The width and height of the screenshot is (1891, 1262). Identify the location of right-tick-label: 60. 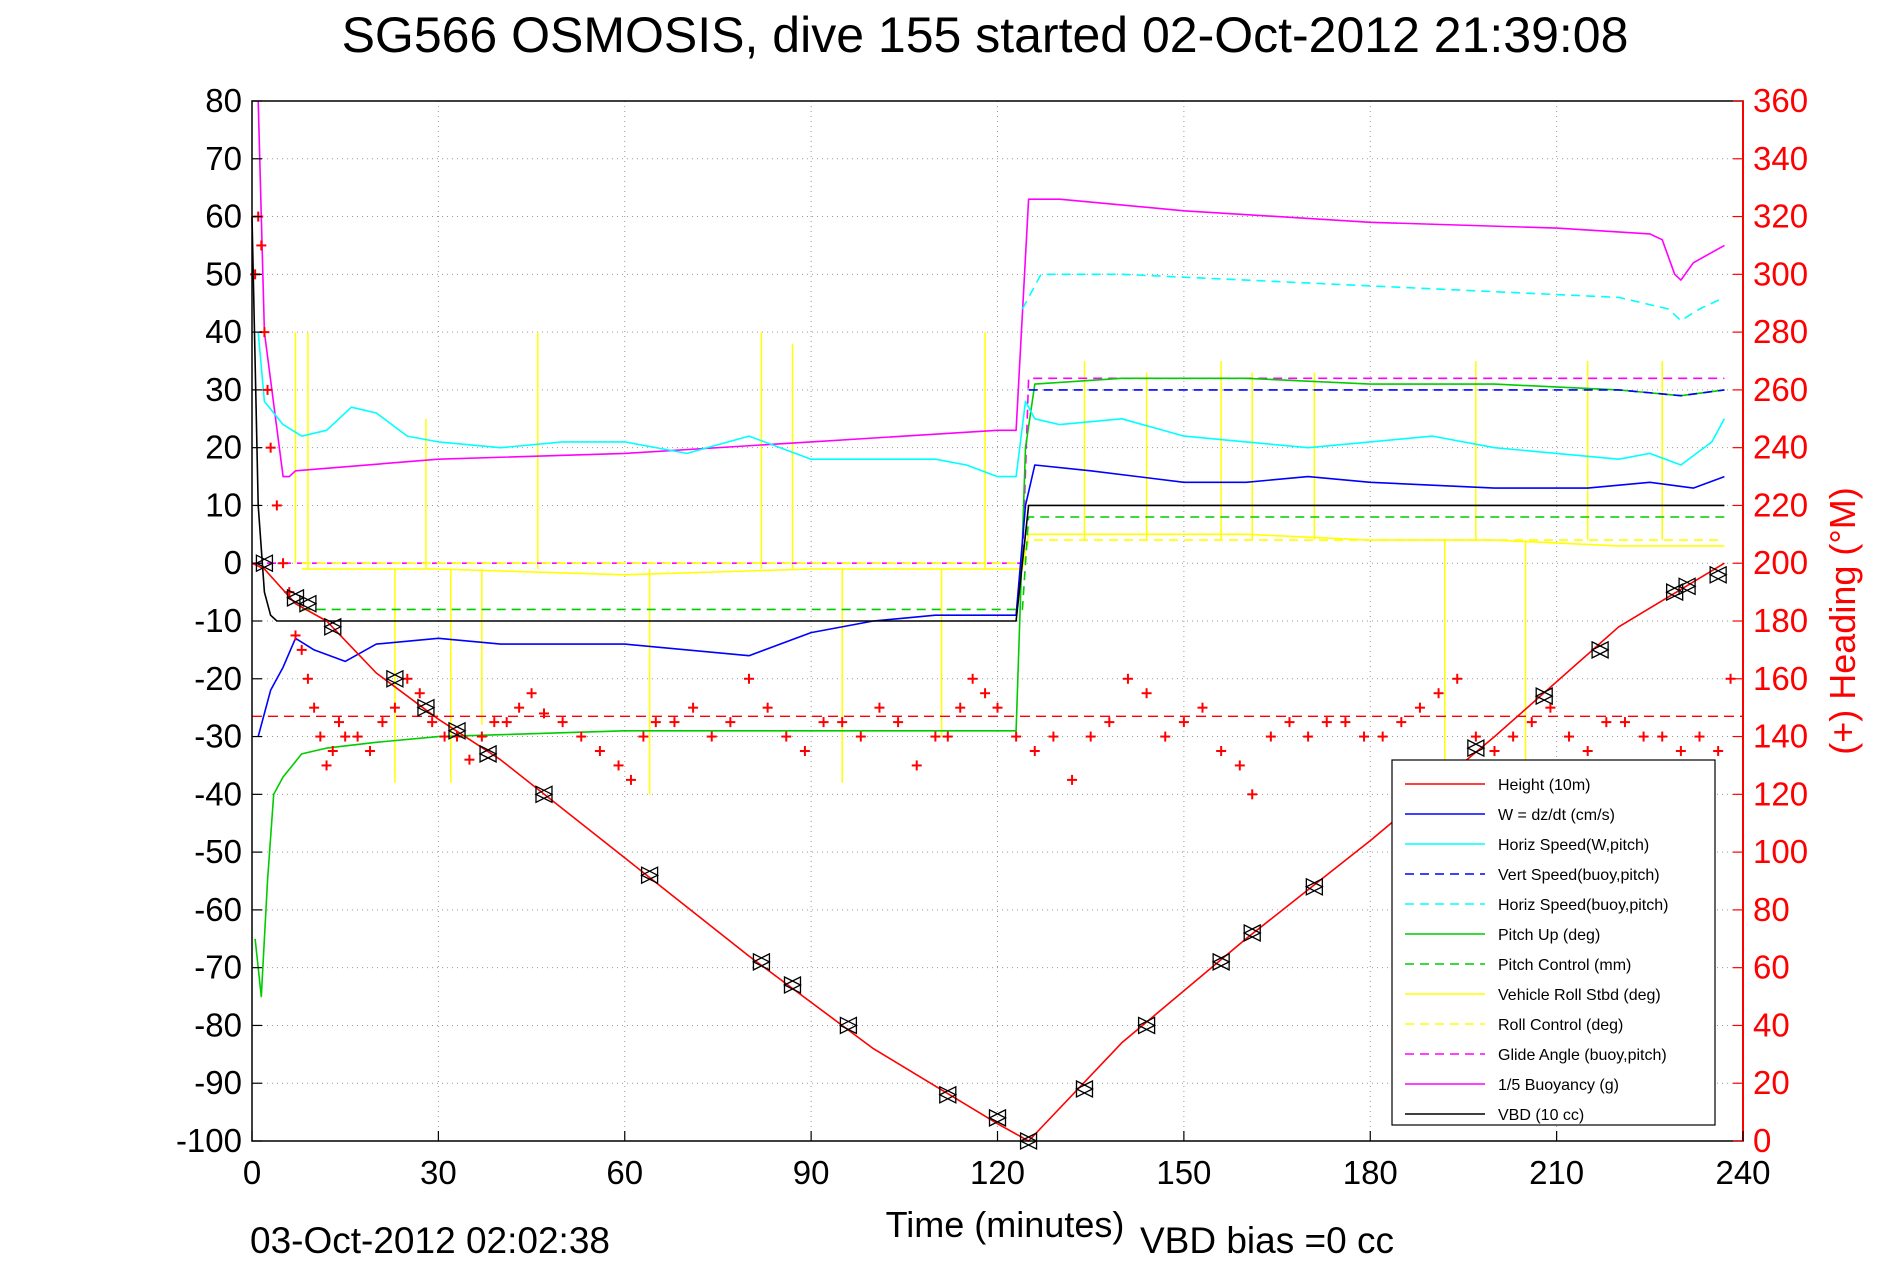
(1771, 967).